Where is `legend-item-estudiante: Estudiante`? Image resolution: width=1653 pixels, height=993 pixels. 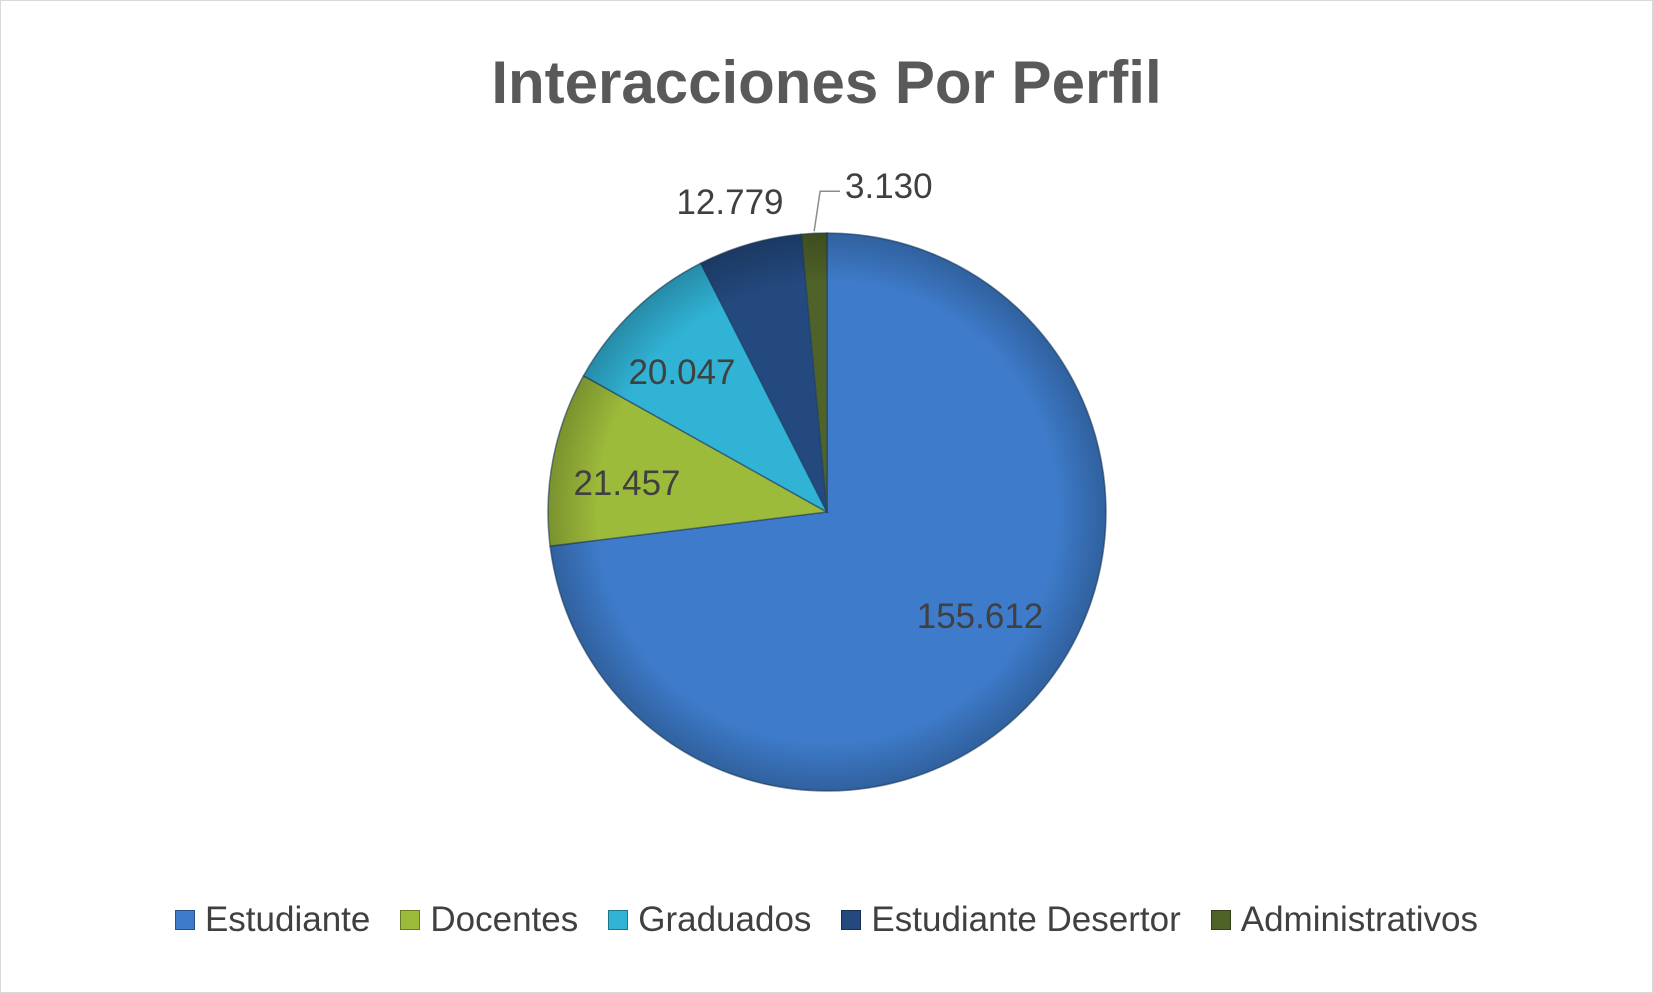
legend-item-estudiante: Estudiante is located at coordinates (272, 920).